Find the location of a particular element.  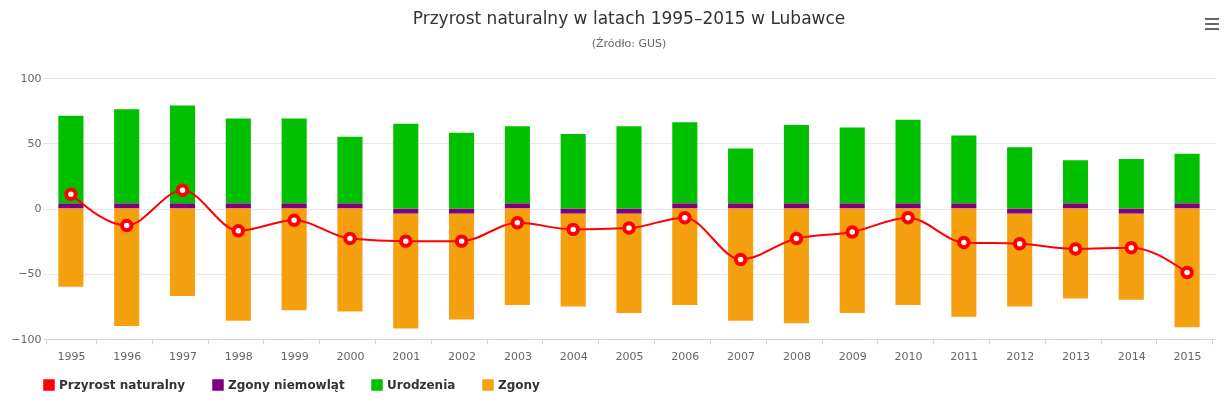

y-tick-label: 0 is located at coordinates (38, 208).